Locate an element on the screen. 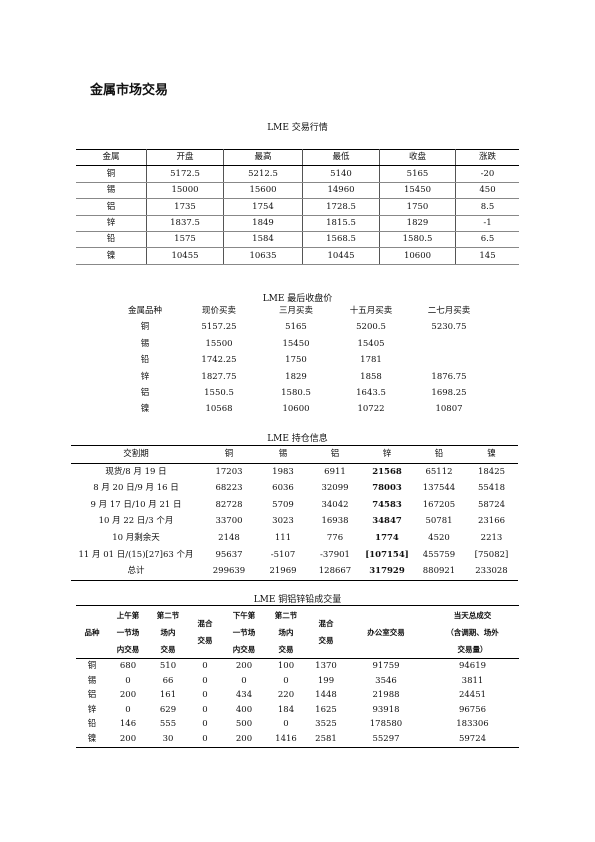 The width and height of the screenshot is (595, 842). header-line: （含调期、场外 is located at coordinates (472, 632).